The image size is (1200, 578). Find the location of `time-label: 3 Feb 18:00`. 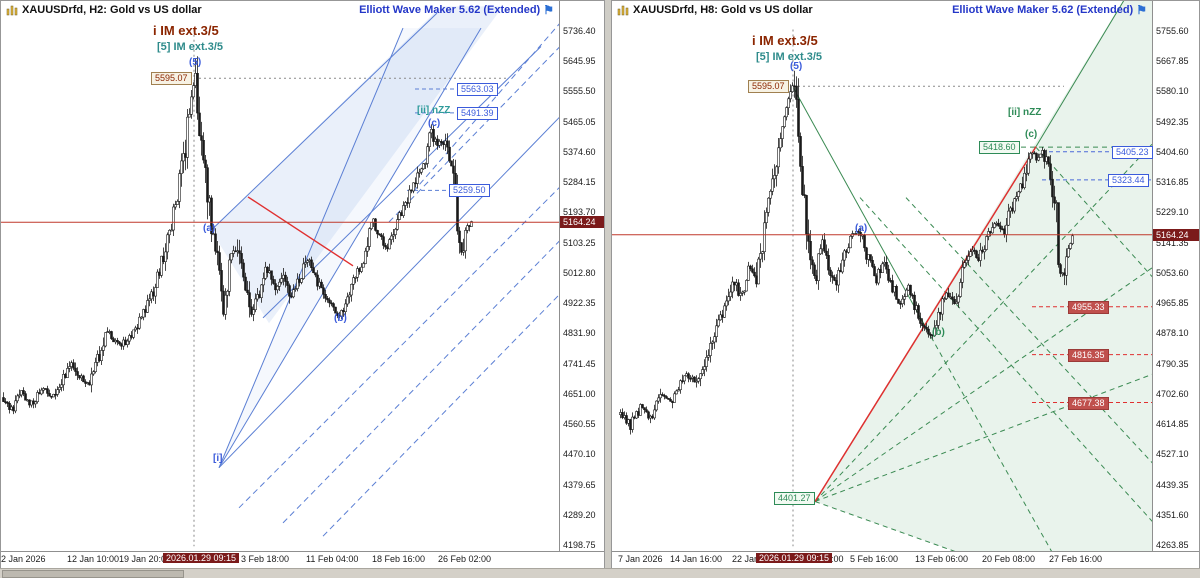

time-label: 3 Feb 18:00 is located at coordinates (265, 559).